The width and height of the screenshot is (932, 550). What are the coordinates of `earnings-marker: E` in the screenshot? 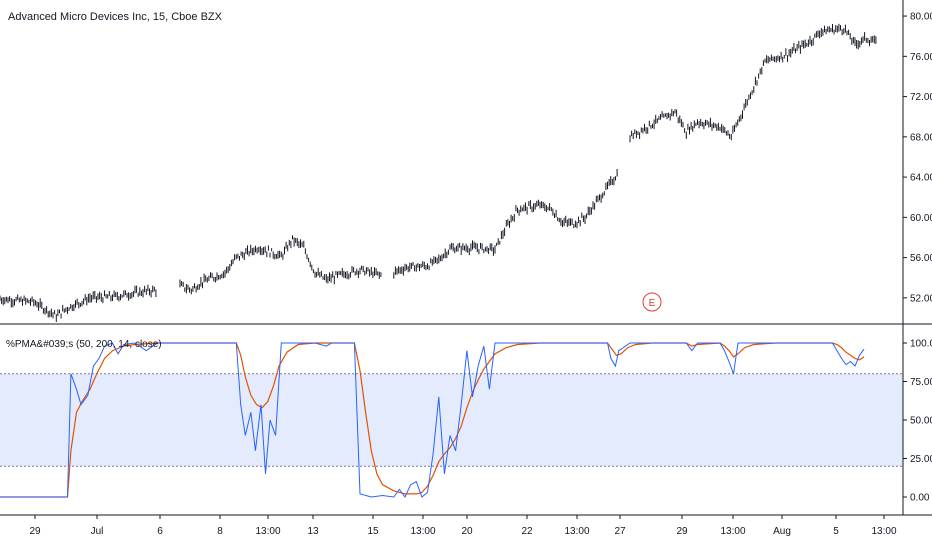 It's located at (652, 302).